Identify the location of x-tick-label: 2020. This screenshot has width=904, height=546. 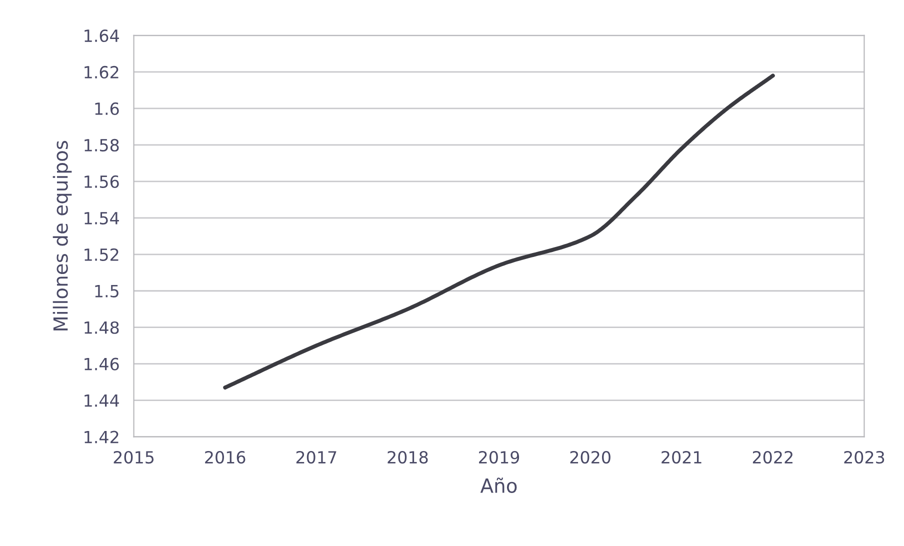
(590, 457).